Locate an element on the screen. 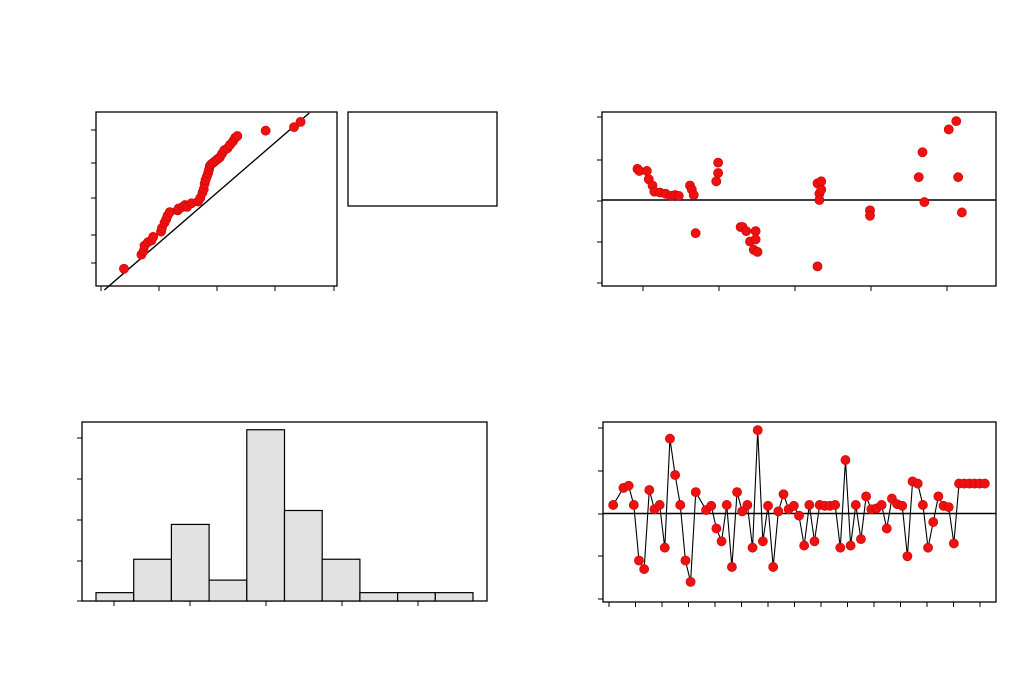  probability-fit-line is located at coordinates (206, 201).